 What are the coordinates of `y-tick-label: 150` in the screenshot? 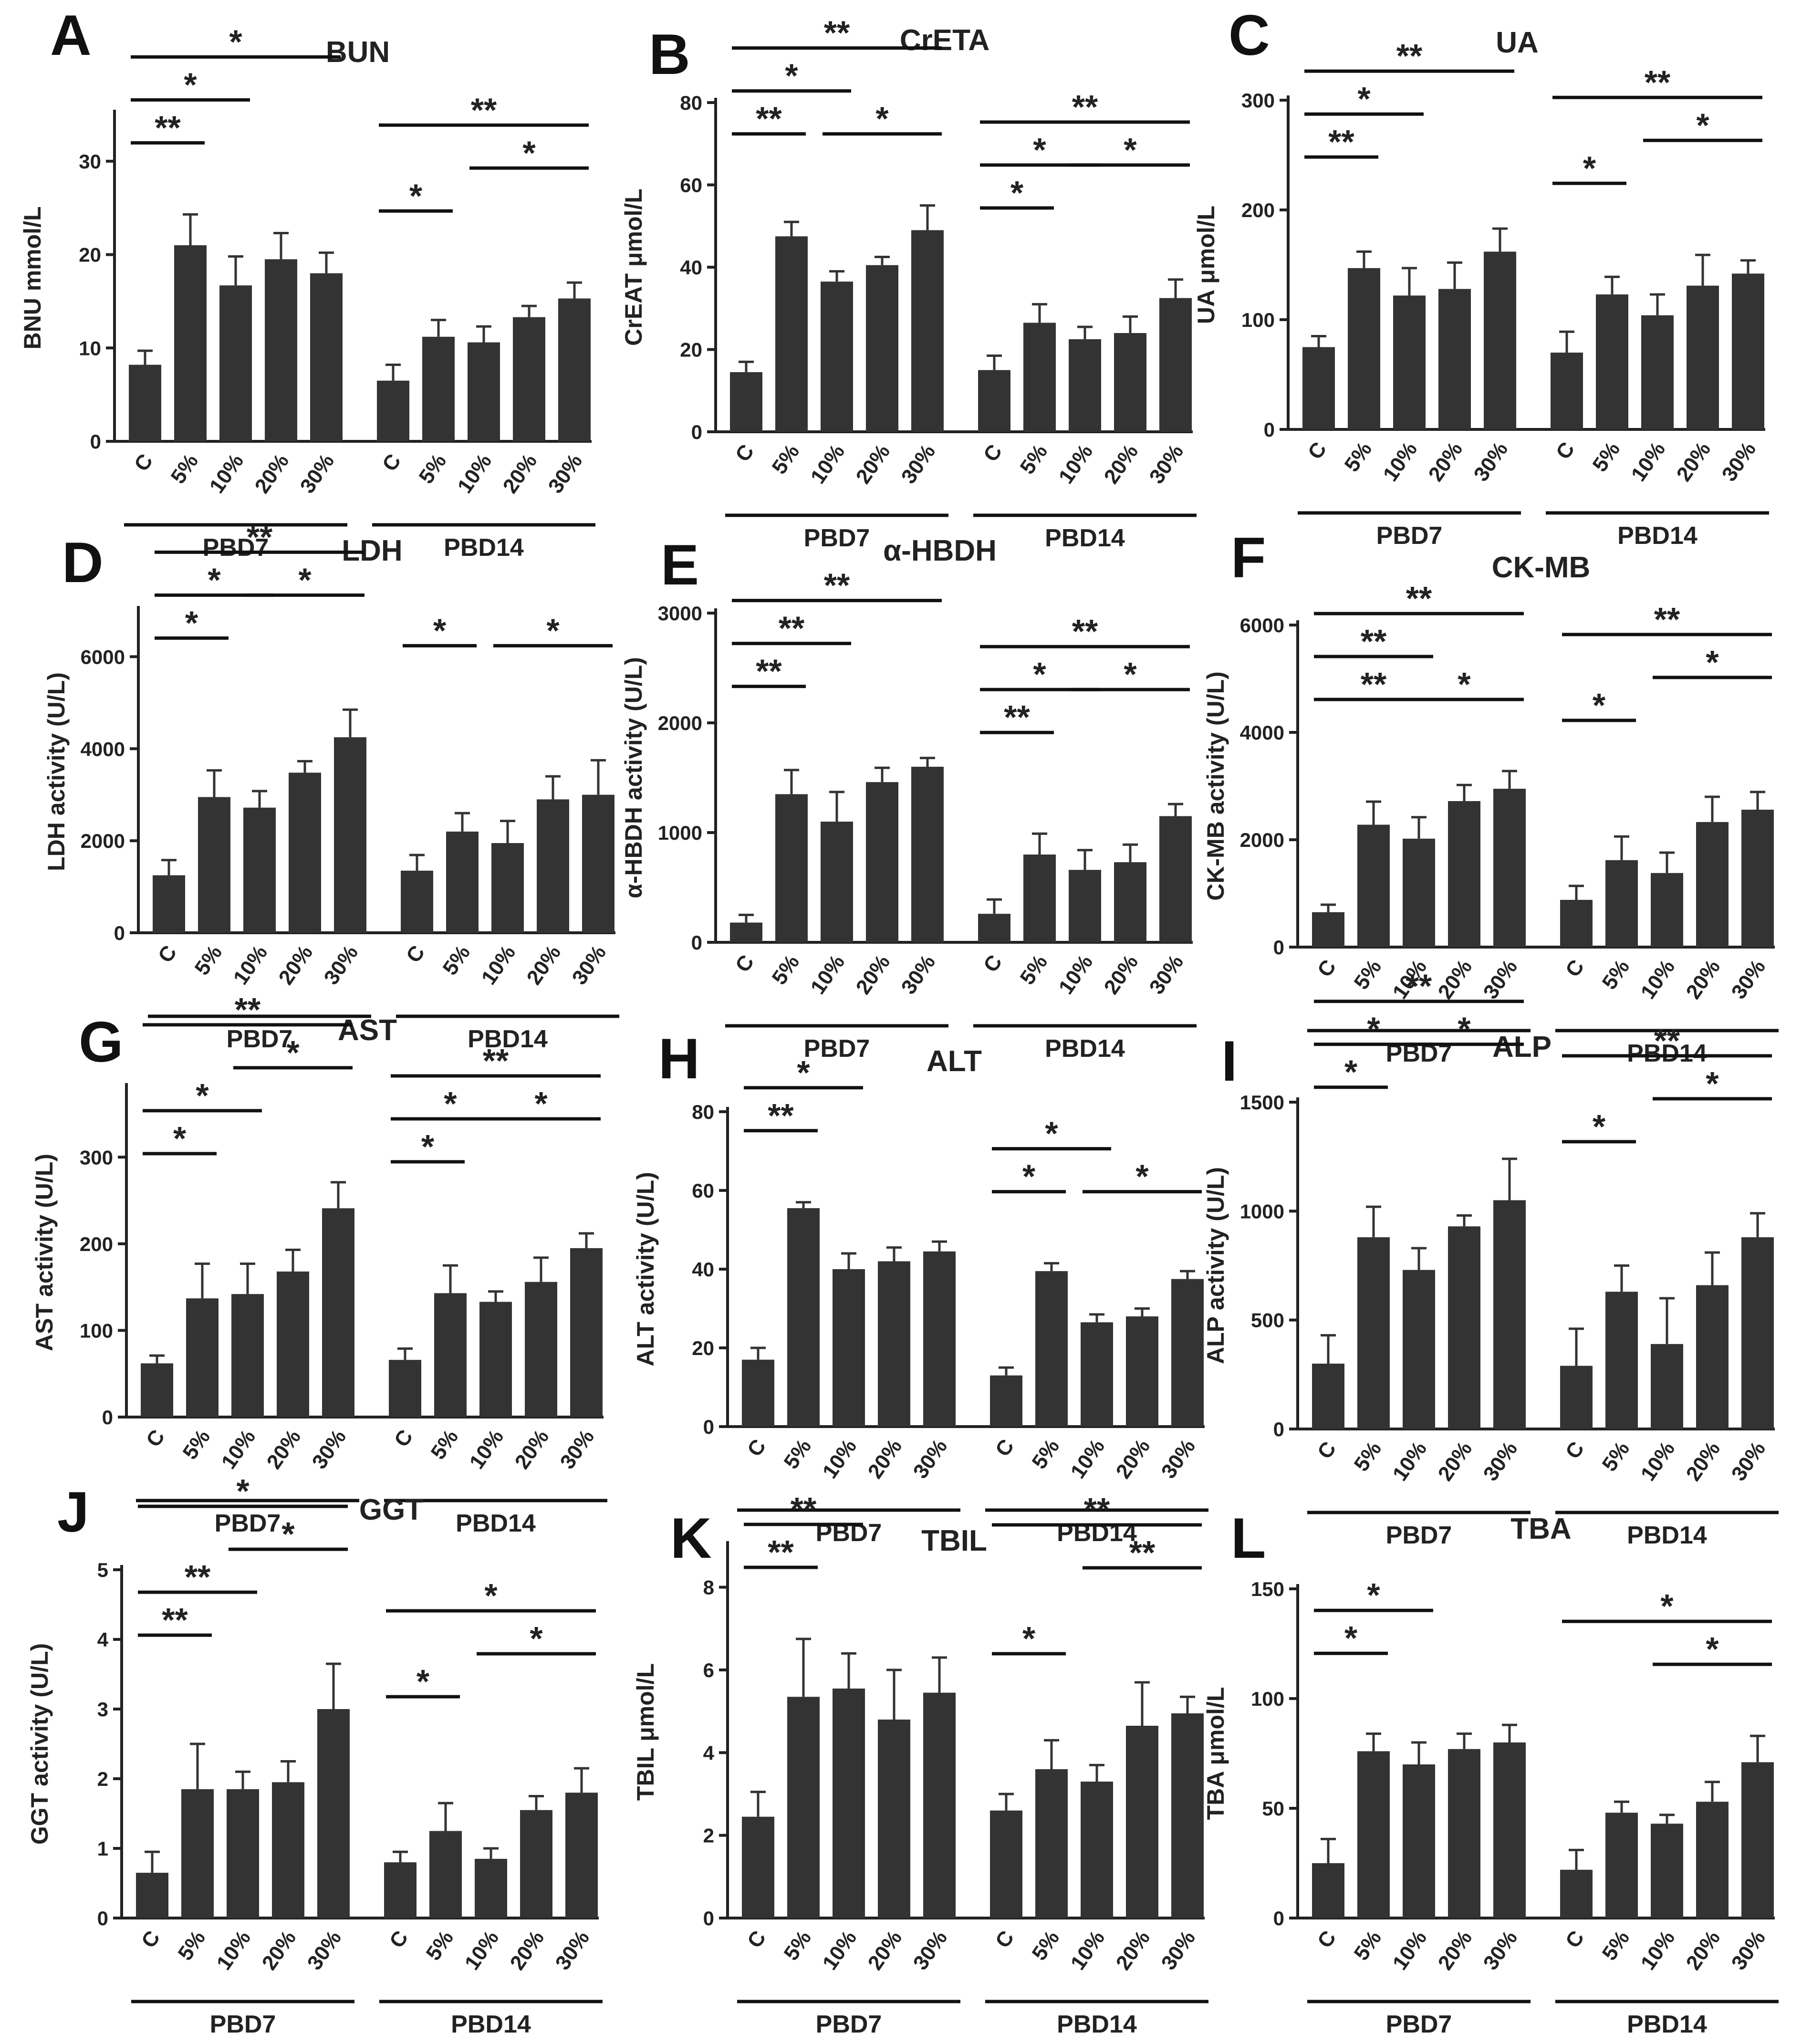 It's located at (1267, 1589).